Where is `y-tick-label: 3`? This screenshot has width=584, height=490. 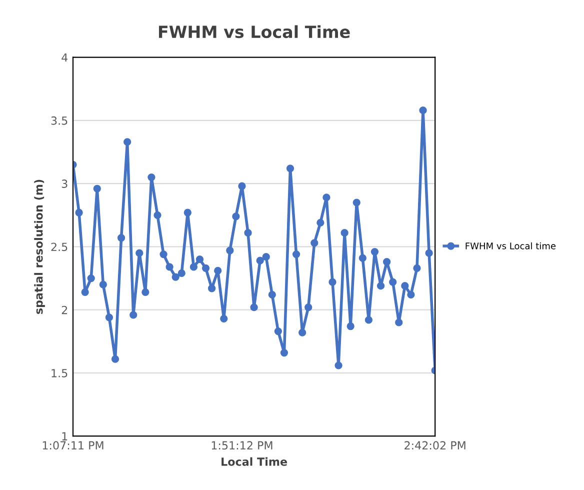 y-tick-label: 3 is located at coordinates (65, 184).